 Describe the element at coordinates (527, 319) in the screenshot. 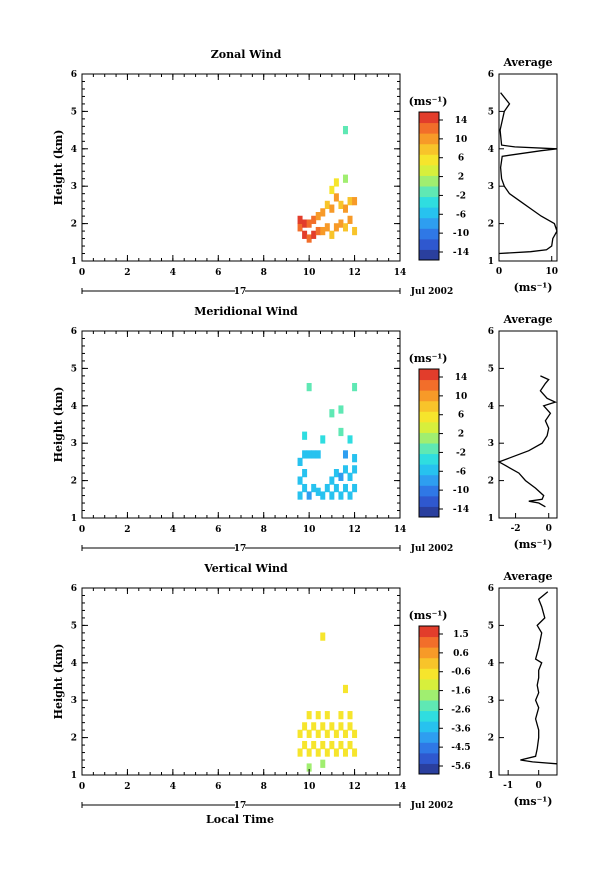

I see `average-title: Average` at that location.